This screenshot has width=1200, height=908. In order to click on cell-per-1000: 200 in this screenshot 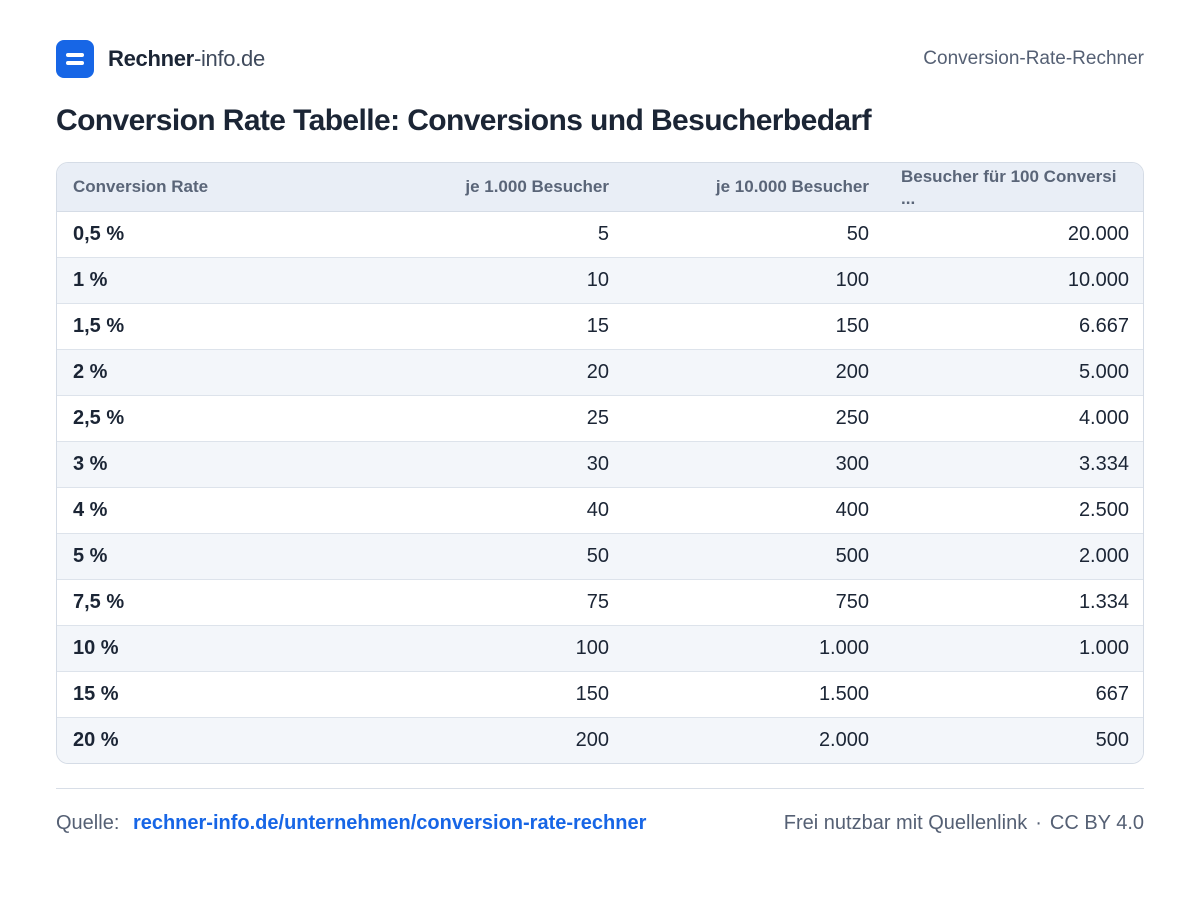, I will do `click(592, 739)`.